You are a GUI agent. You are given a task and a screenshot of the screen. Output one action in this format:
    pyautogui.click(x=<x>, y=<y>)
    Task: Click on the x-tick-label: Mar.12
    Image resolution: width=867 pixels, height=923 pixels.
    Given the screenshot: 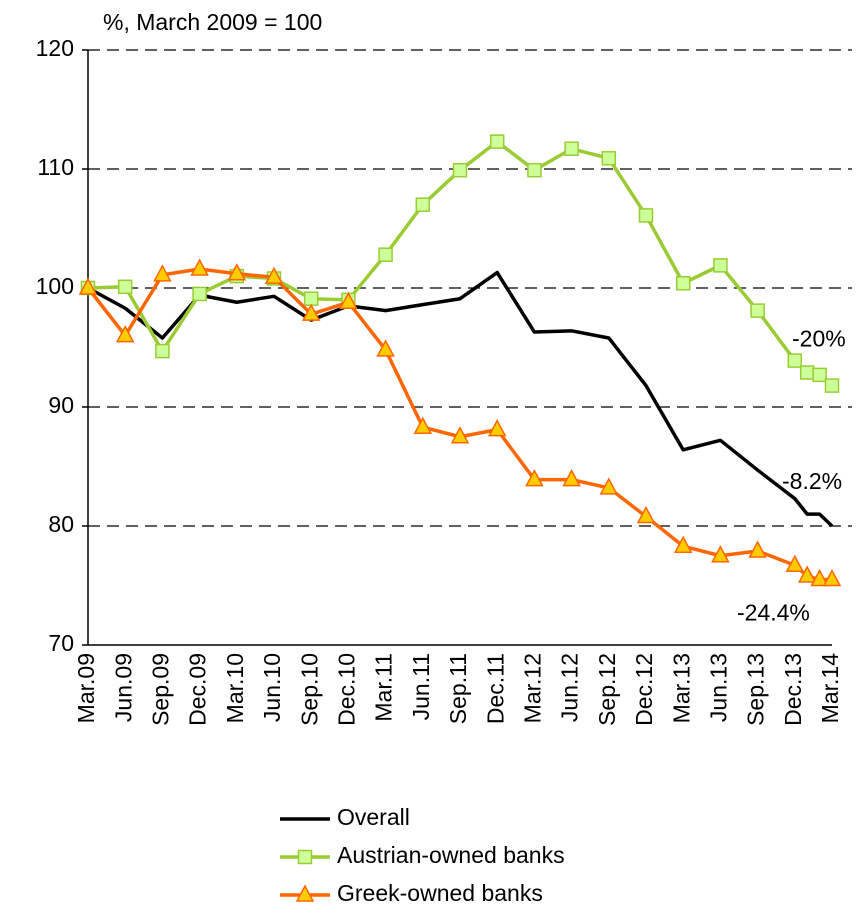 What is the action you would take?
    pyautogui.click(x=532, y=688)
    